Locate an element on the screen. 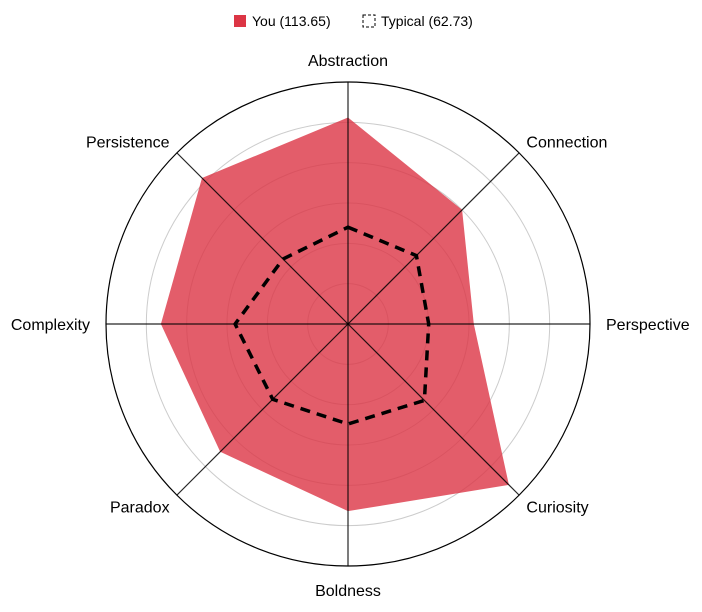  legend-item-typical: Typical (62.73) is located at coordinates (417, 21).